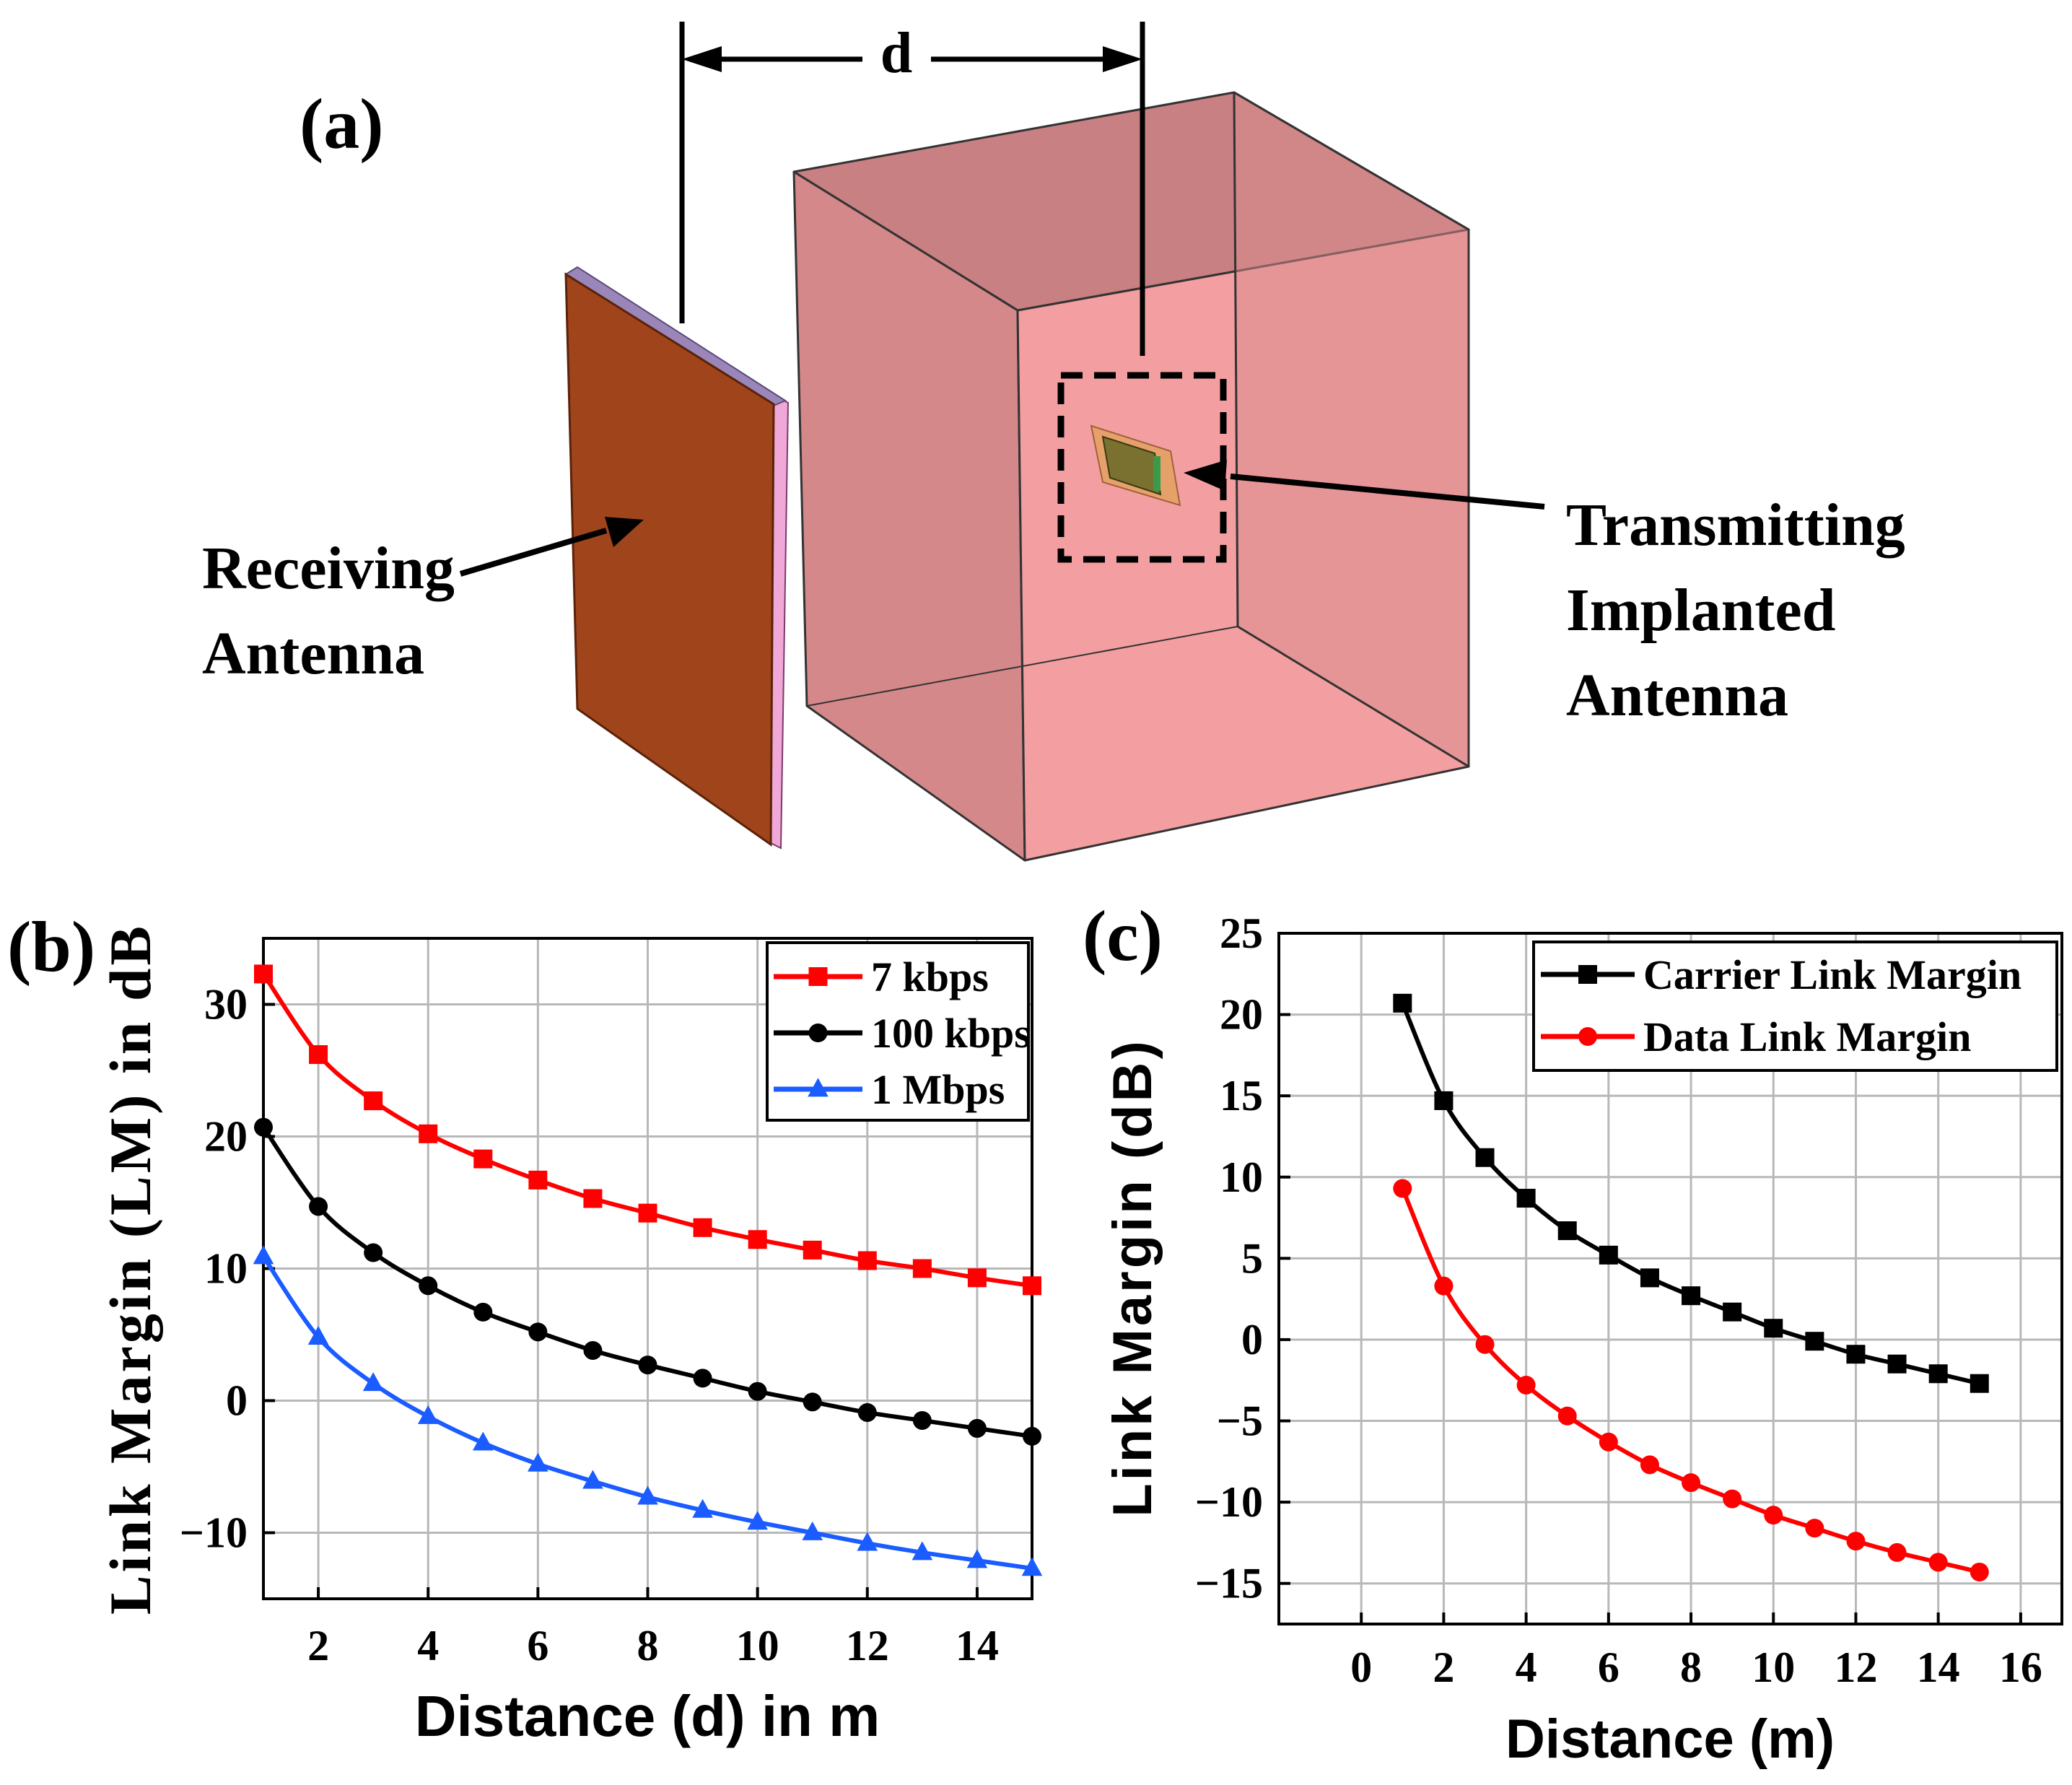 This screenshot has width=2072, height=1785. What do you see at coordinates (1241, 933) in the screenshot?
I see `c-y-tick-label: 25` at bounding box center [1241, 933].